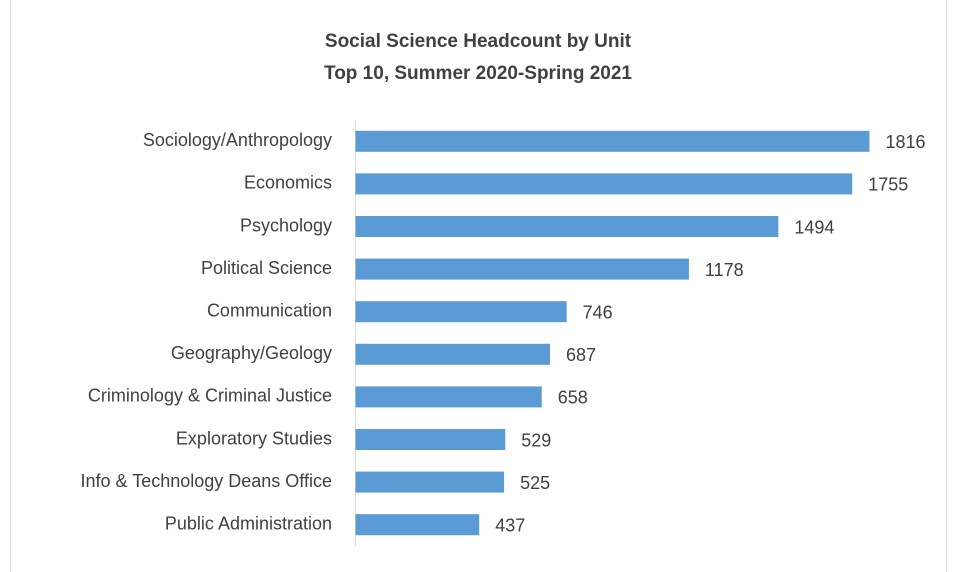 The height and width of the screenshot is (572, 957). Describe the element at coordinates (535, 483) in the screenshot. I see `value-label: 525` at that location.